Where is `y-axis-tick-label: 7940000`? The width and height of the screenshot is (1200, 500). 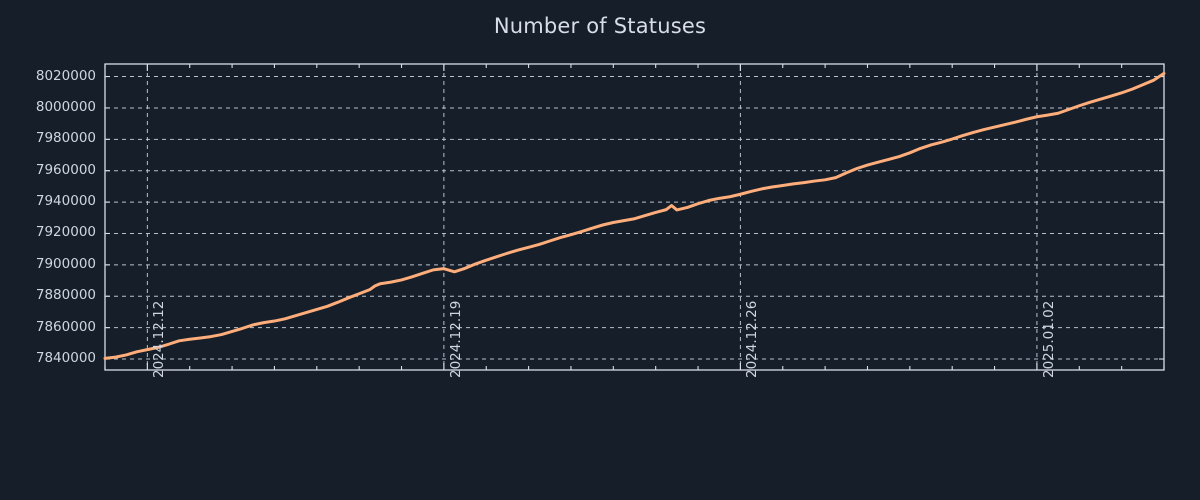
y-axis-tick-label: 7940000 is located at coordinates (65, 201).